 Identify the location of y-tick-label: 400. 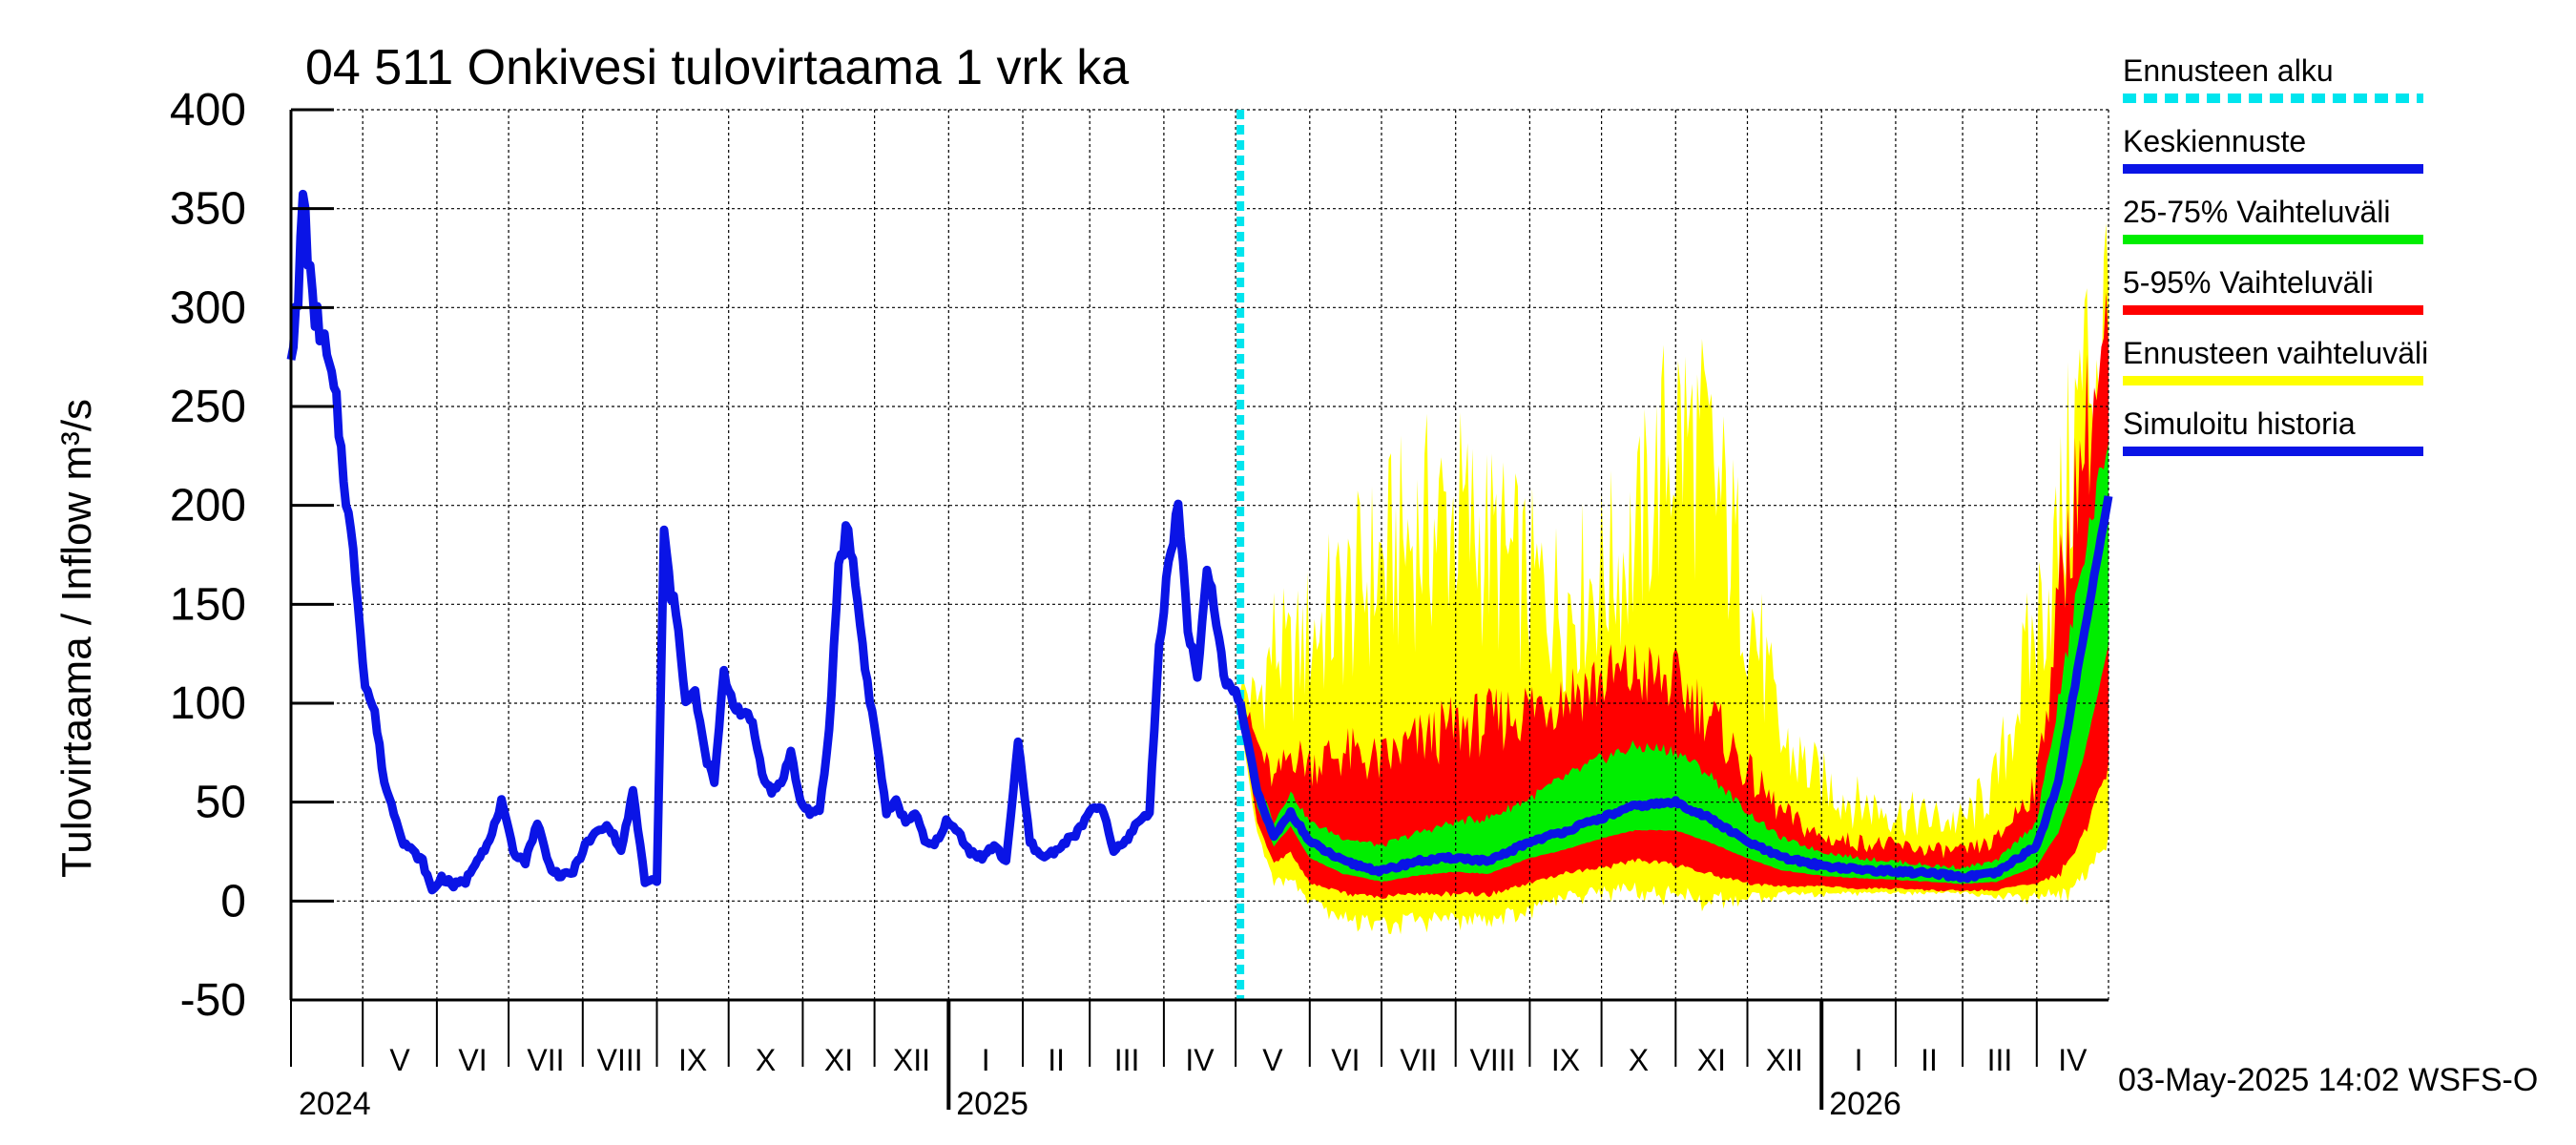
(208, 110).